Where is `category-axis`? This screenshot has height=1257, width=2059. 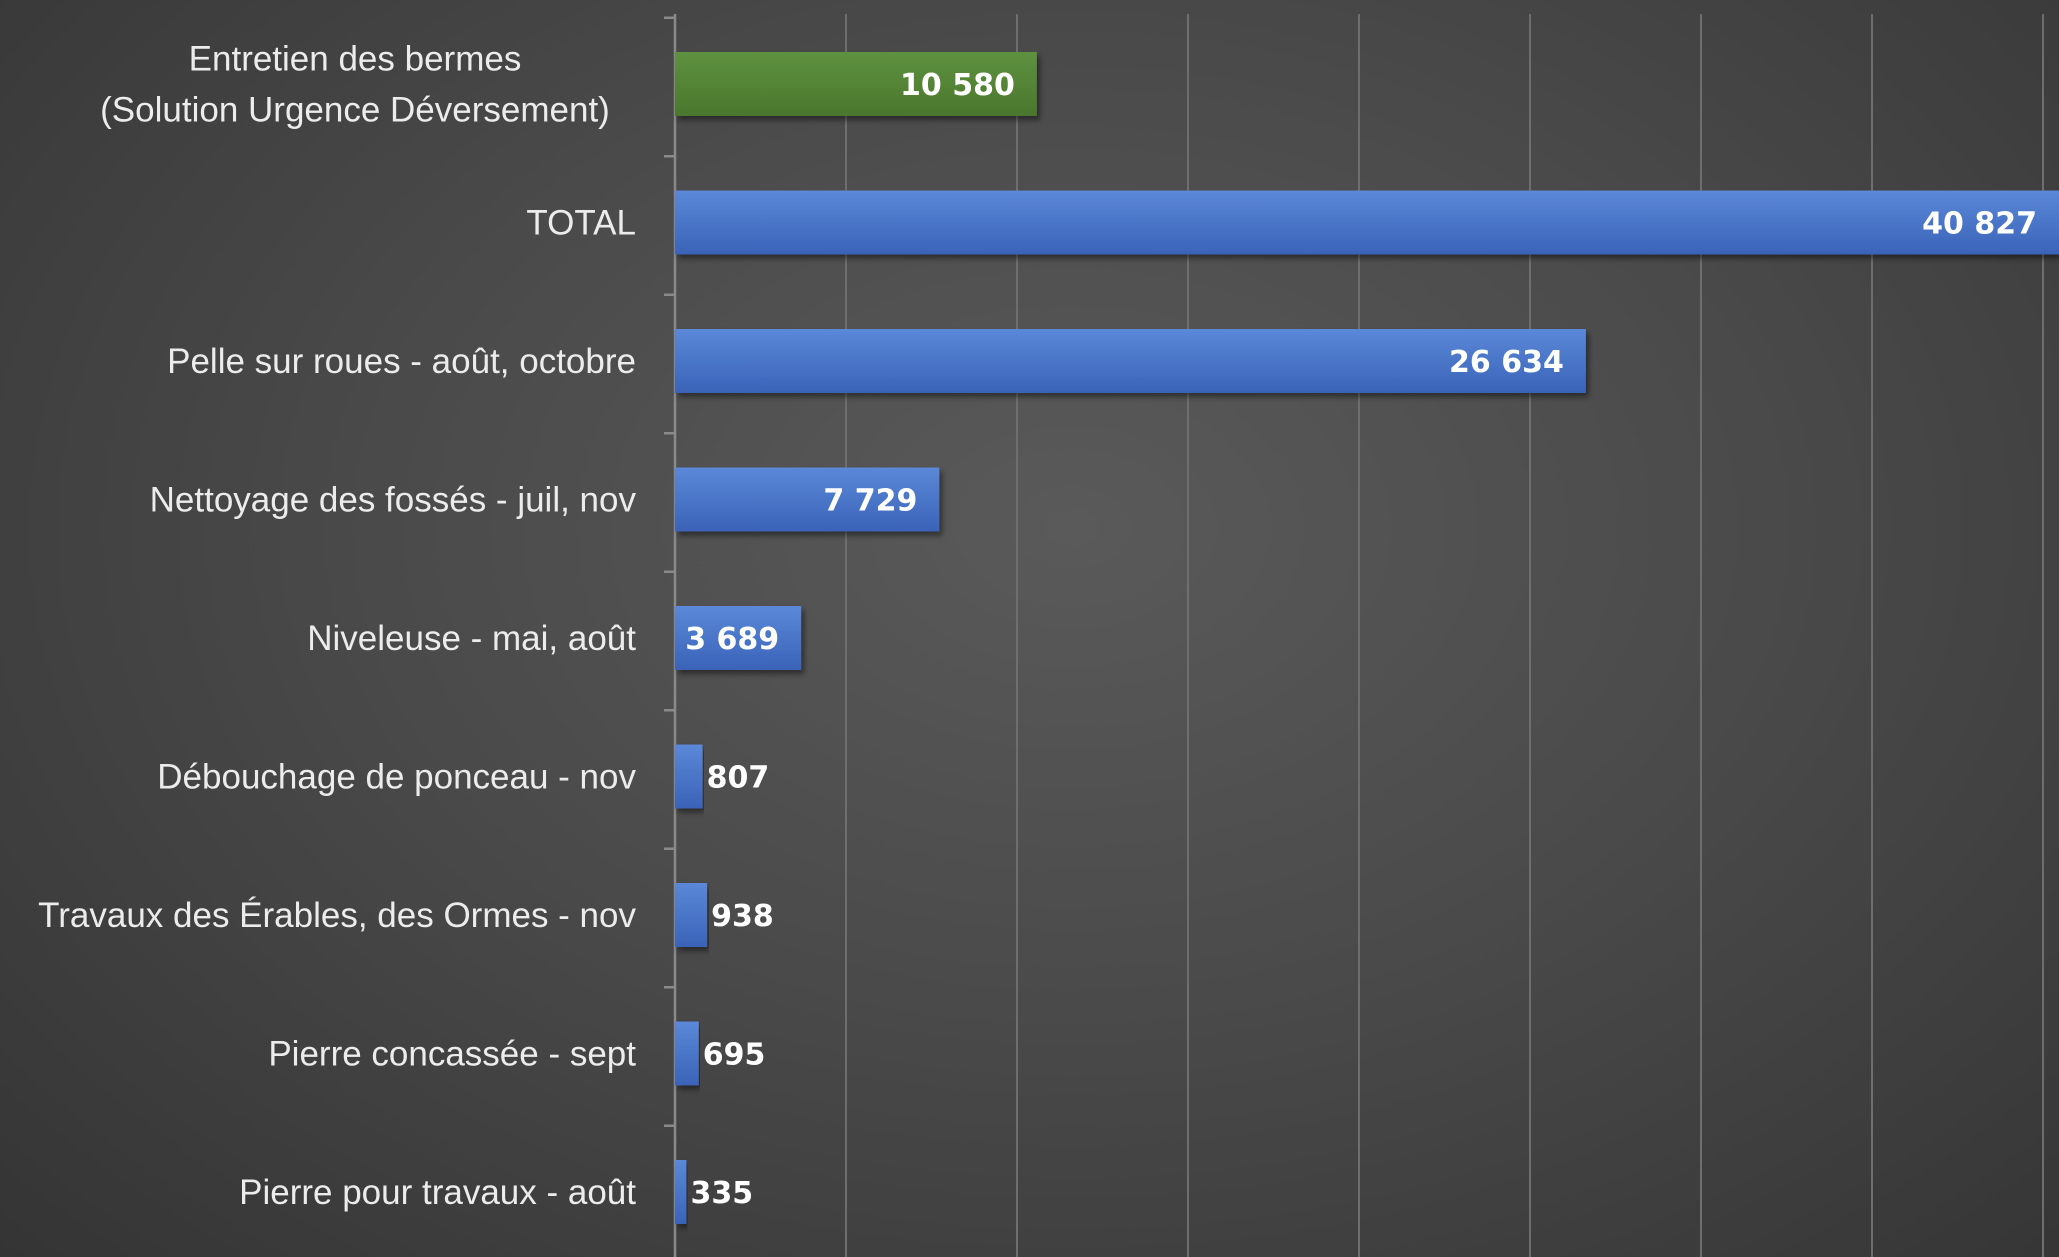
category-axis is located at coordinates (670, 635).